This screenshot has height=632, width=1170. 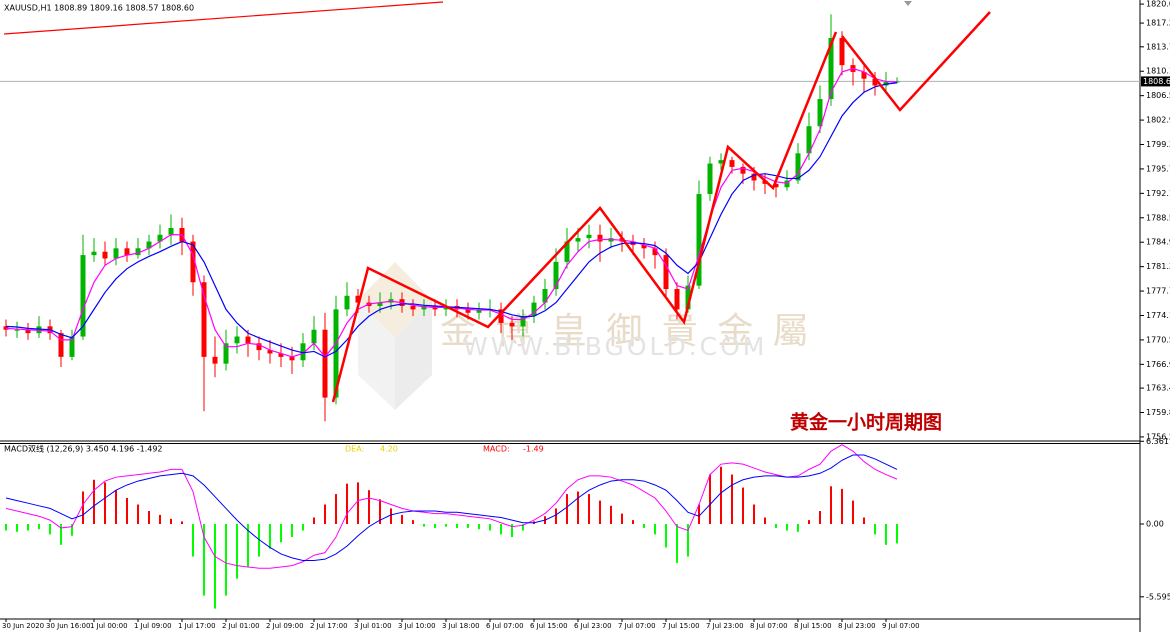 What do you see at coordinates (389, 449) in the screenshot?
I see `dea-value: 4.20` at bounding box center [389, 449].